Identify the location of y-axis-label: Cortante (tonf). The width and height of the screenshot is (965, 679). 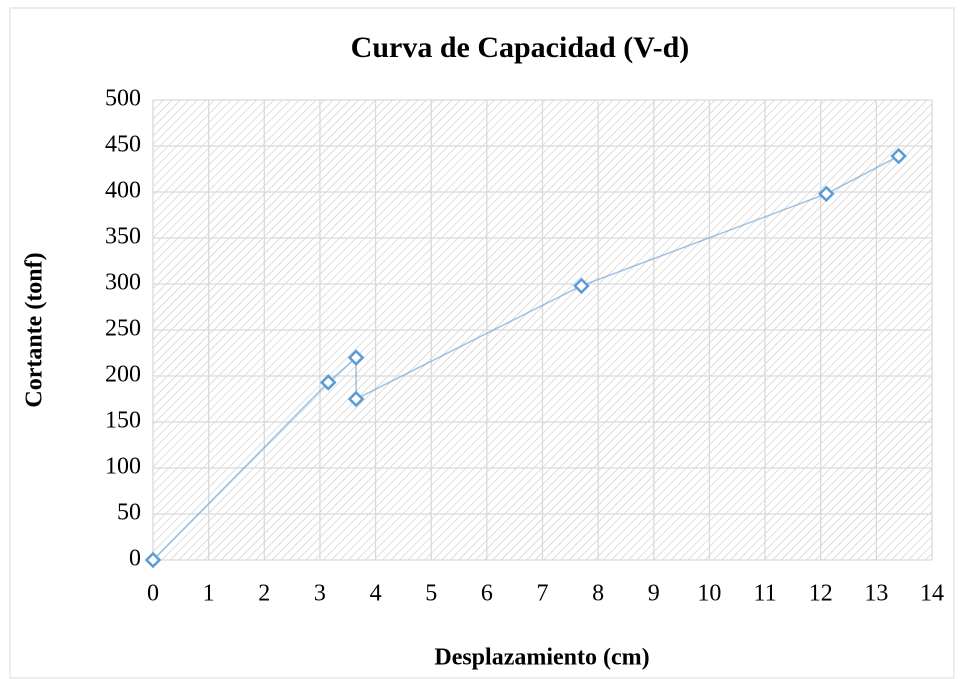
(35, 329).